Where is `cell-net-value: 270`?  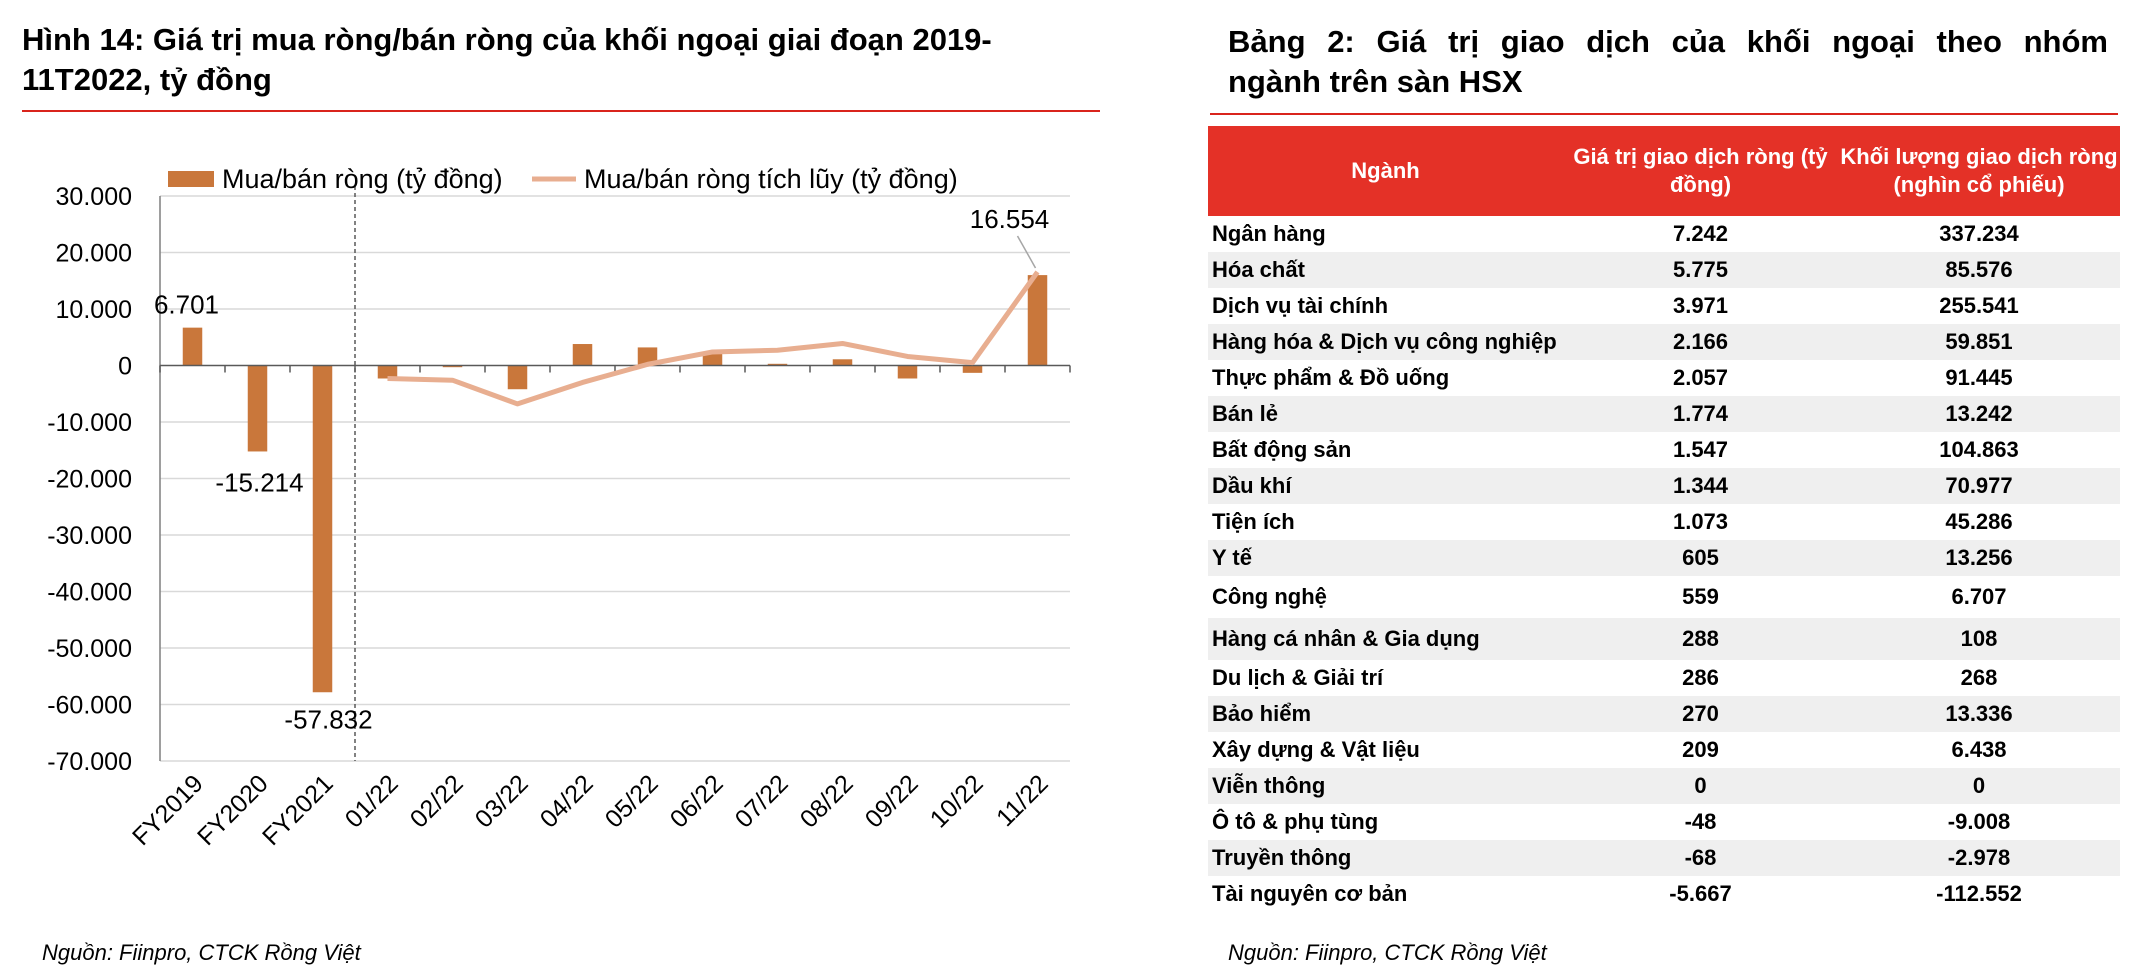
cell-net-value: 270 is located at coordinates (1700, 714).